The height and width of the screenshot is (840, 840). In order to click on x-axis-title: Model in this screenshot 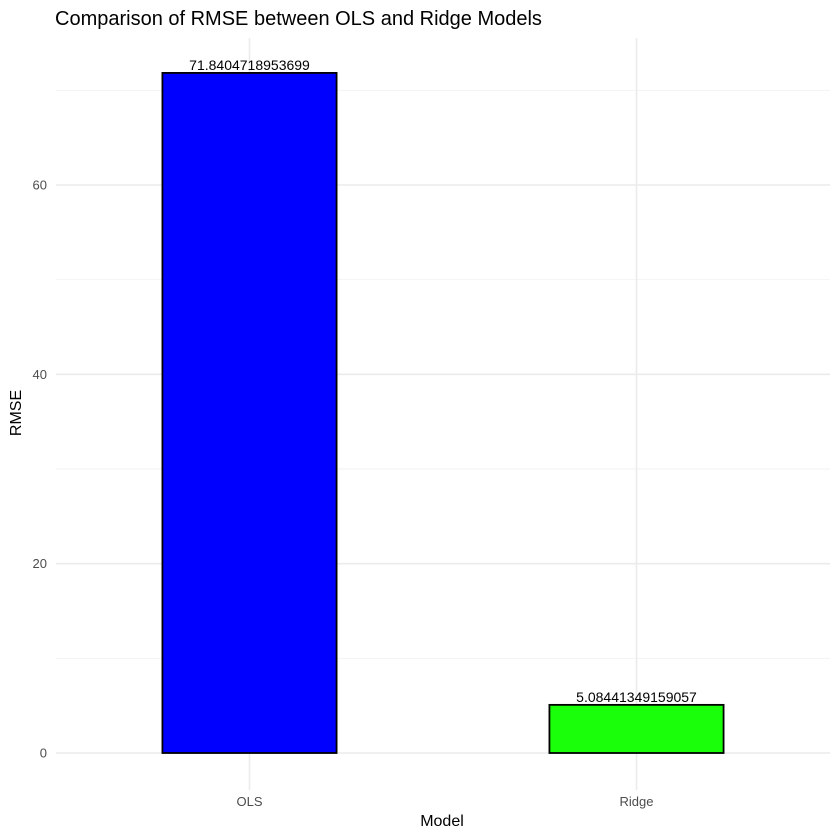, I will do `click(442, 821)`.